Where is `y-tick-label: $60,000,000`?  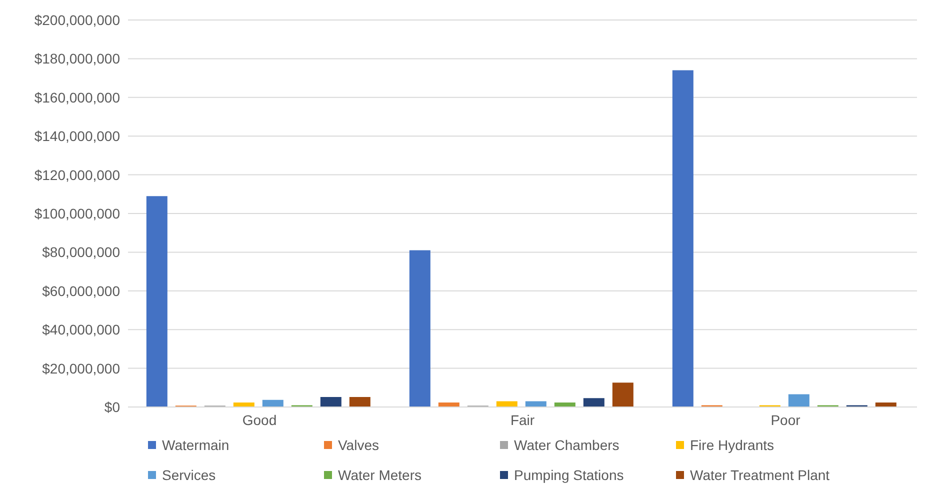
y-tick-label: $60,000,000 is located at coordinates (81, 290).